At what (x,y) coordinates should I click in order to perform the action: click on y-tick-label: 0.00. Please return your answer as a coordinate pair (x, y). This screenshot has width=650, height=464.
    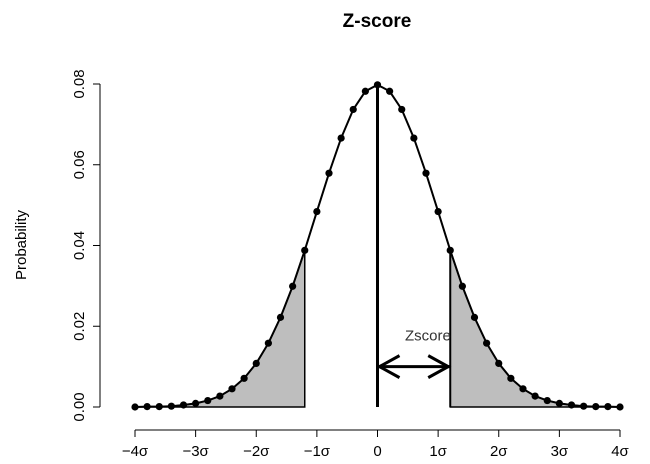
    Looking at the image, I should click on (79, 406).